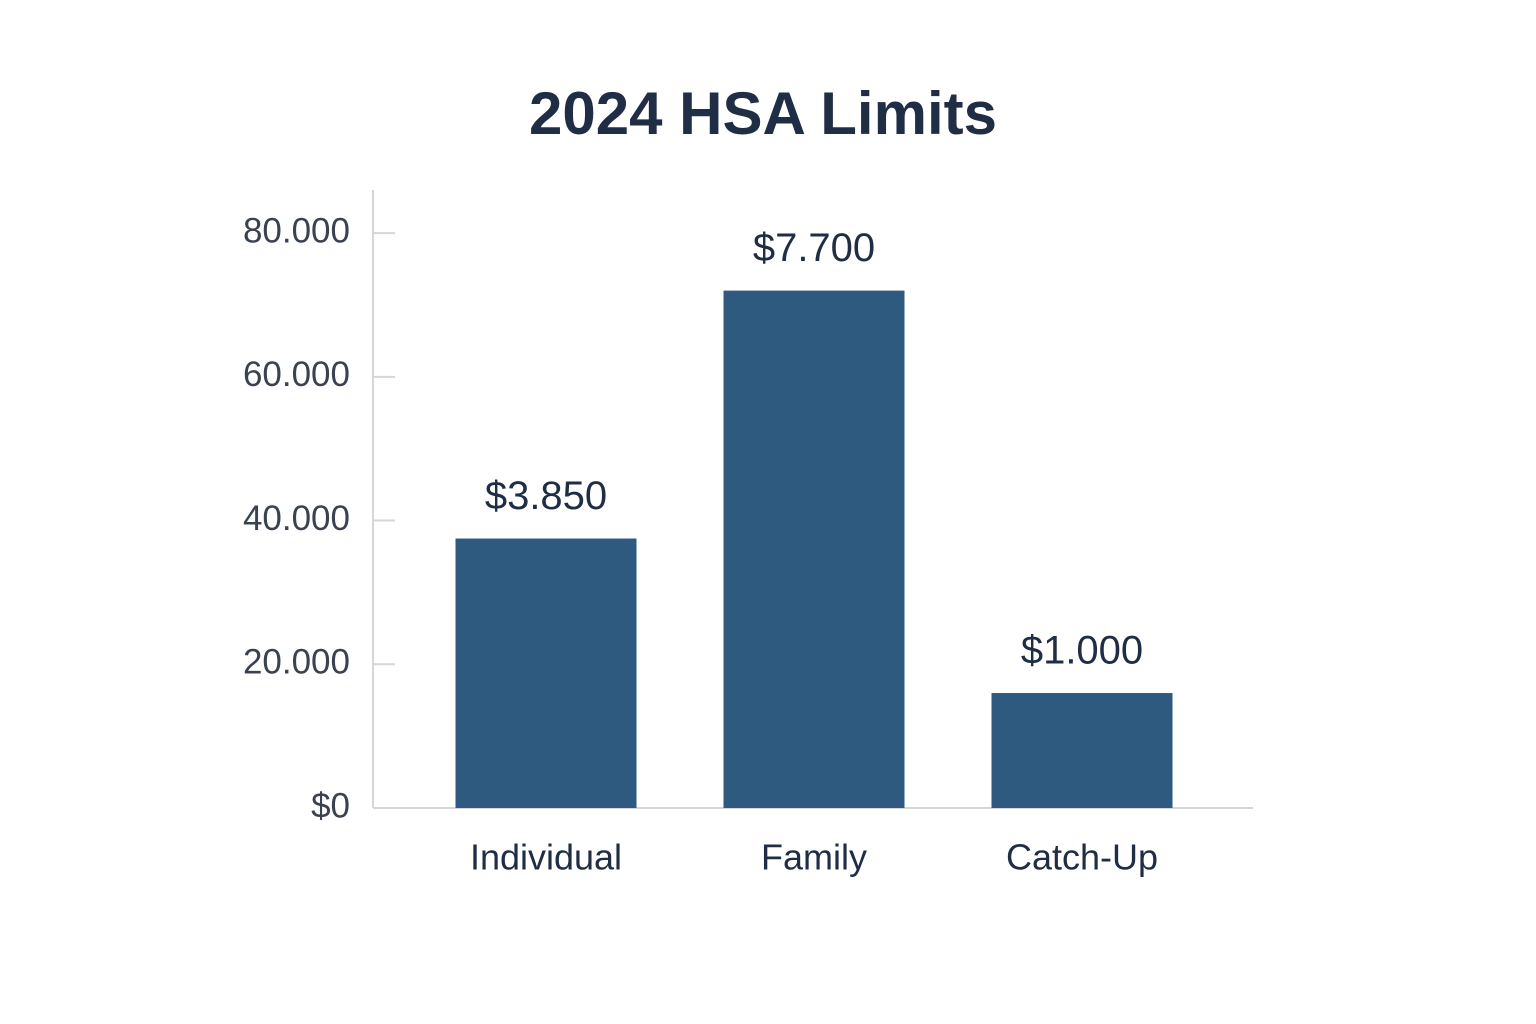 The width and height of the screenshot is (1536, 1024). What do you see at coordinates (546, 496) in the screenshot?
I see `bar-annotation: $3.850` at bounding box center [546, 496].